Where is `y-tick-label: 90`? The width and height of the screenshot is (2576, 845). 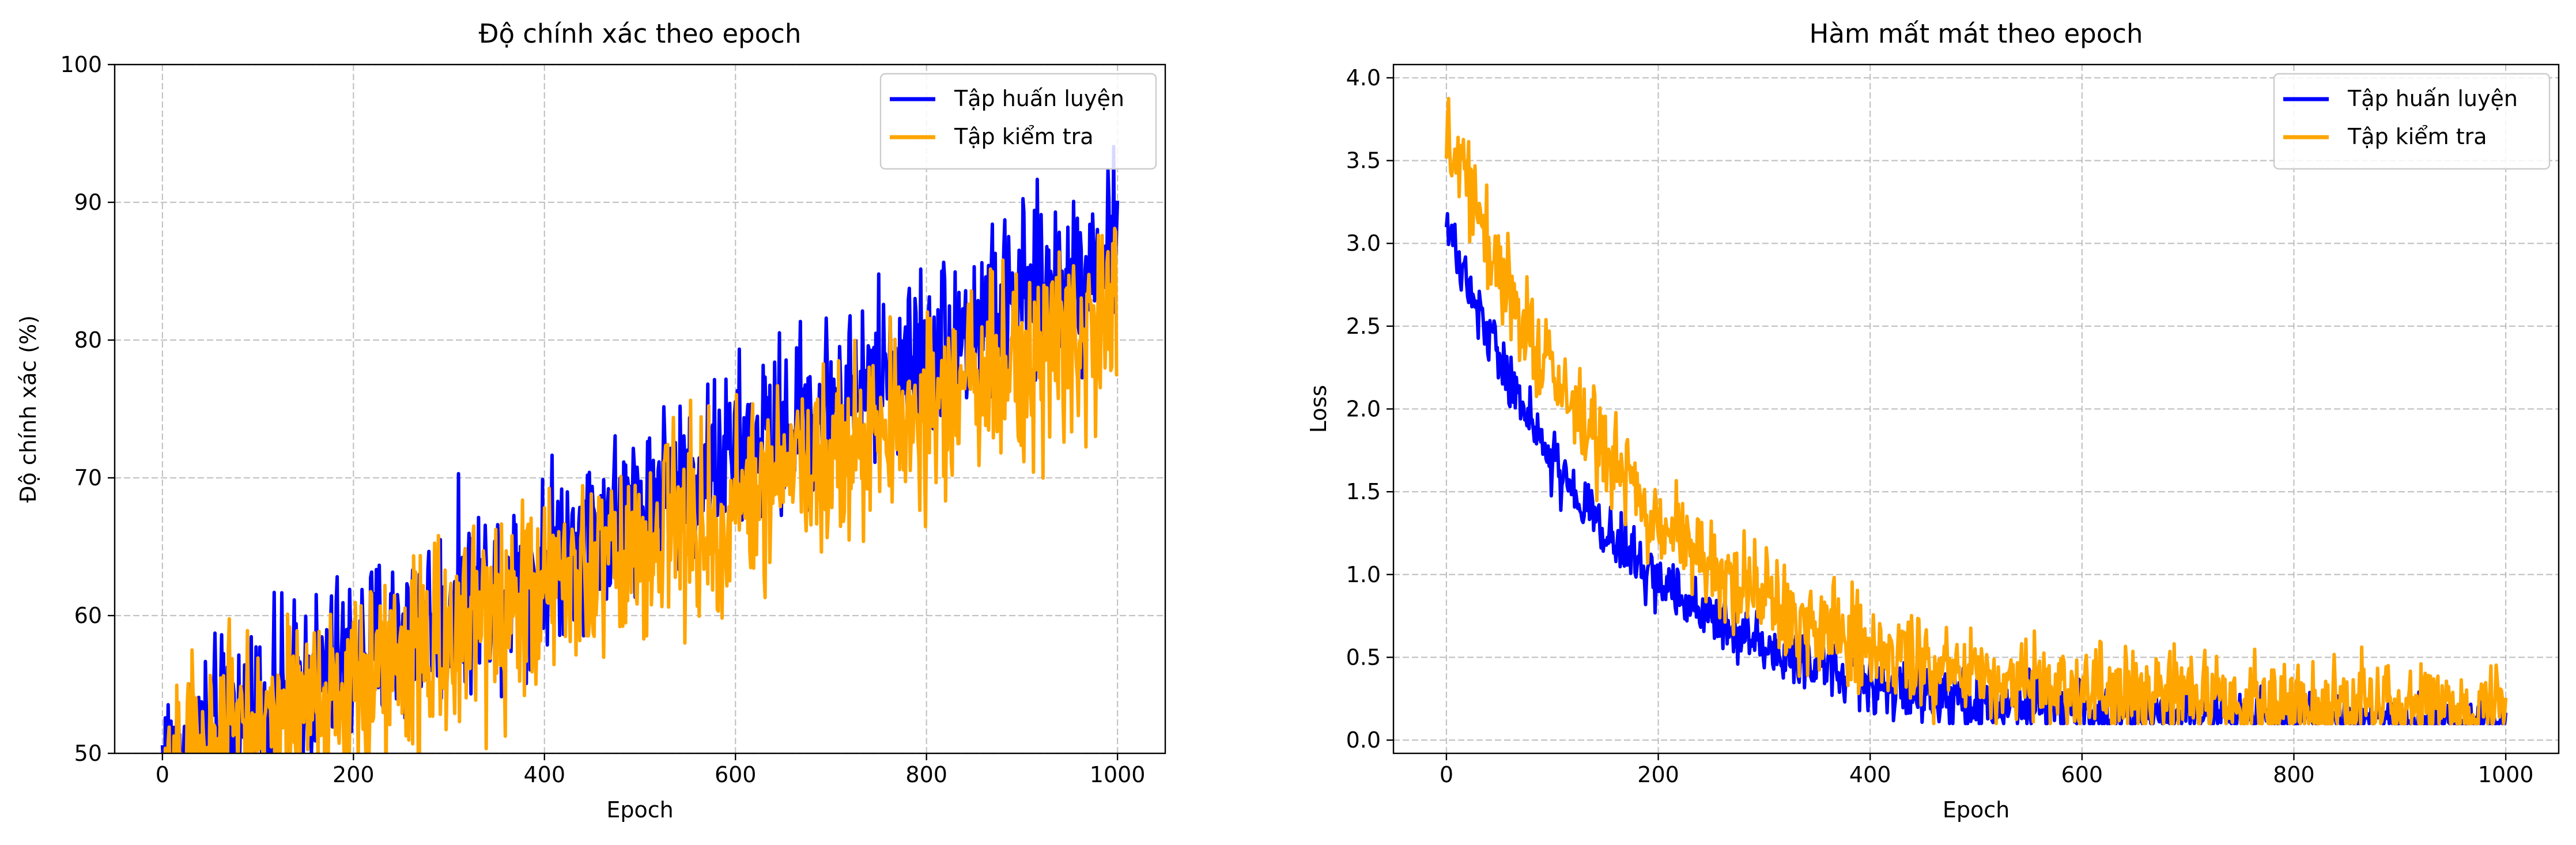
y-tick-label: 90 is located at coordinates (88, 202).